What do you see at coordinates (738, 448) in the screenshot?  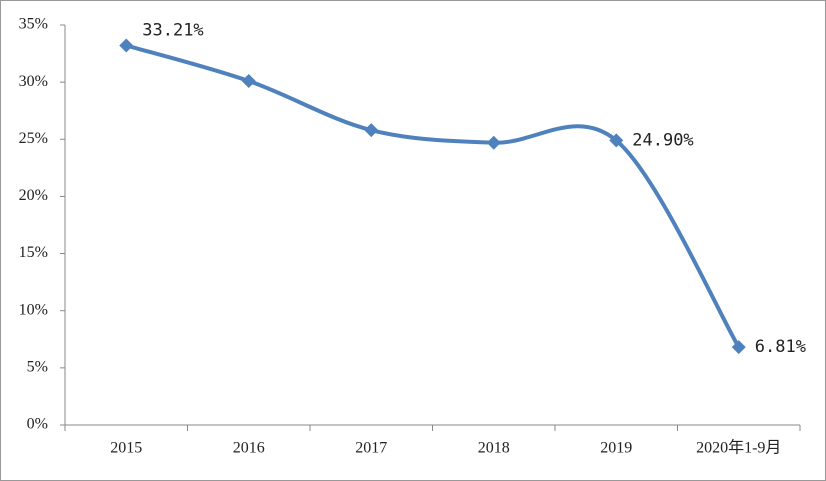 I see `x-tick-label: 2020年1-9月` at bounding box center [738, 448].